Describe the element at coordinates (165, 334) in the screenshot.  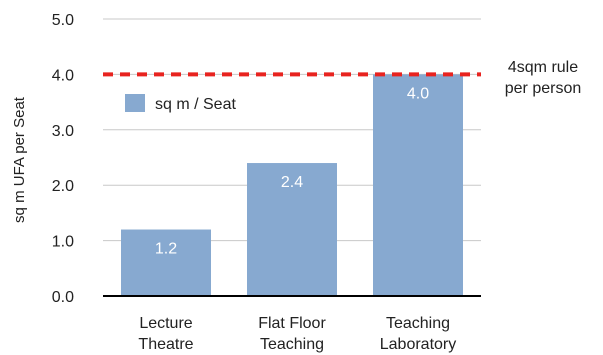
I see `category-label: Lecture Theatre` at that location.